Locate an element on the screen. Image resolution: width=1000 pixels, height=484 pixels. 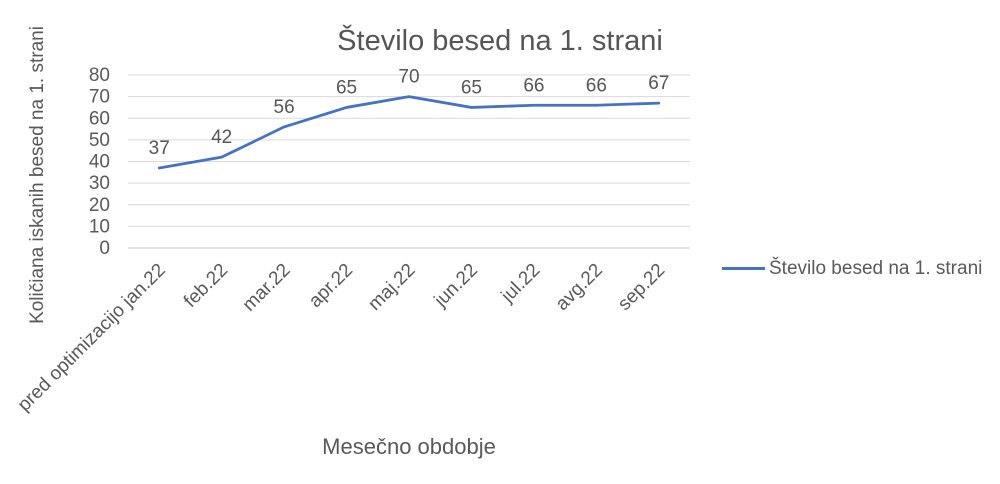
x-tick-label: pred optimizacijo jan.22 is located at coordinates (92, 338).